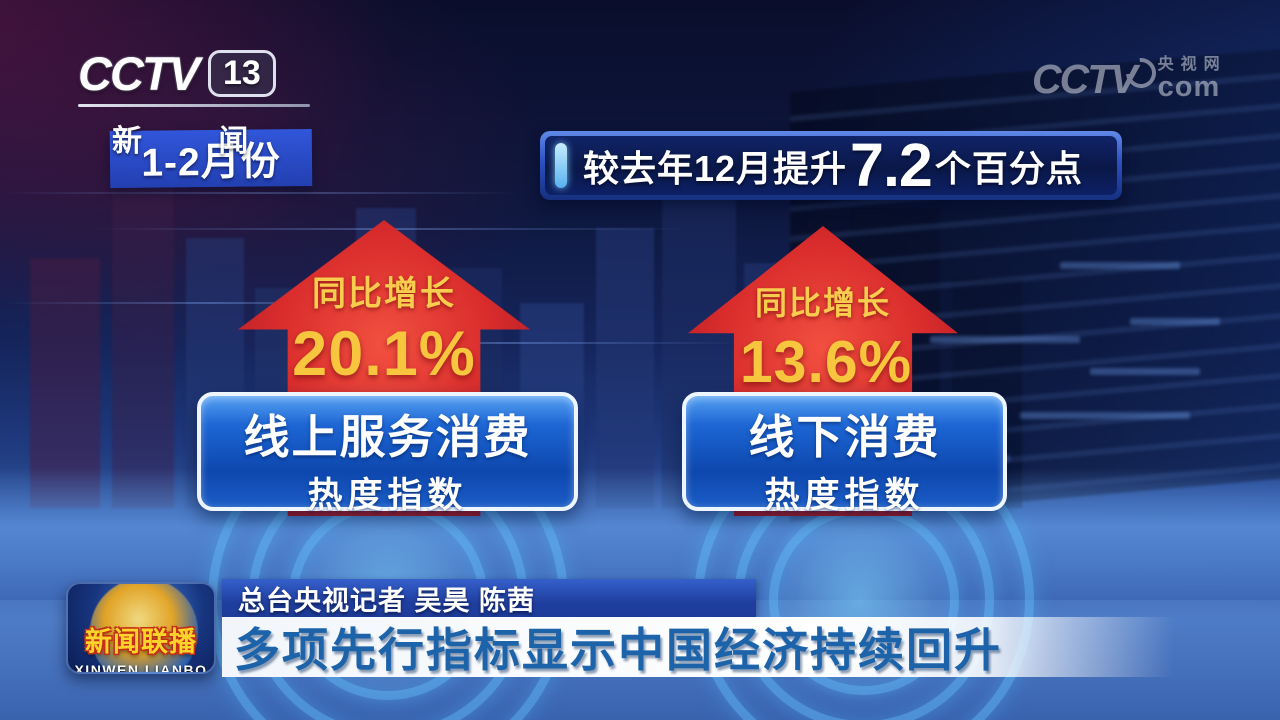  I want to click on cctv-com-watermark: CCTV 央视网 com, so click(1129, 77).